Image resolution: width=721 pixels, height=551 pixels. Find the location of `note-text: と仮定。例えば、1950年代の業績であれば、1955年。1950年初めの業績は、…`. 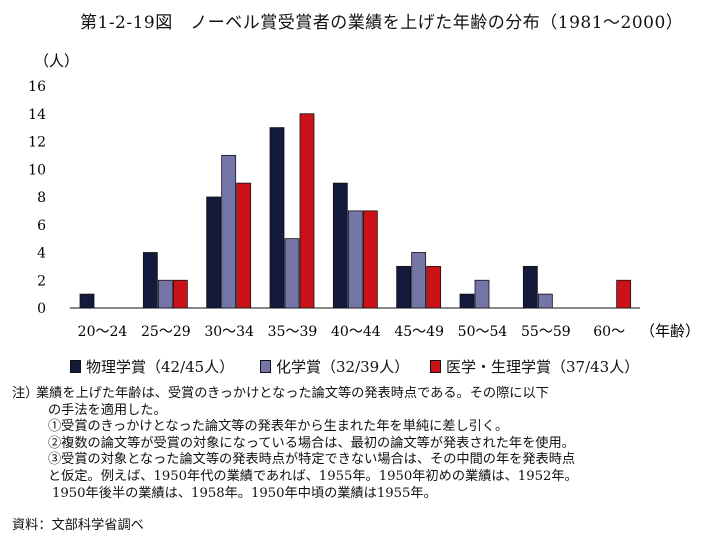

note-text: と仮定。例えば、1950年代の業績であれば、1955年。1950年初めの業績は、… is located at coordinates (313, 476).